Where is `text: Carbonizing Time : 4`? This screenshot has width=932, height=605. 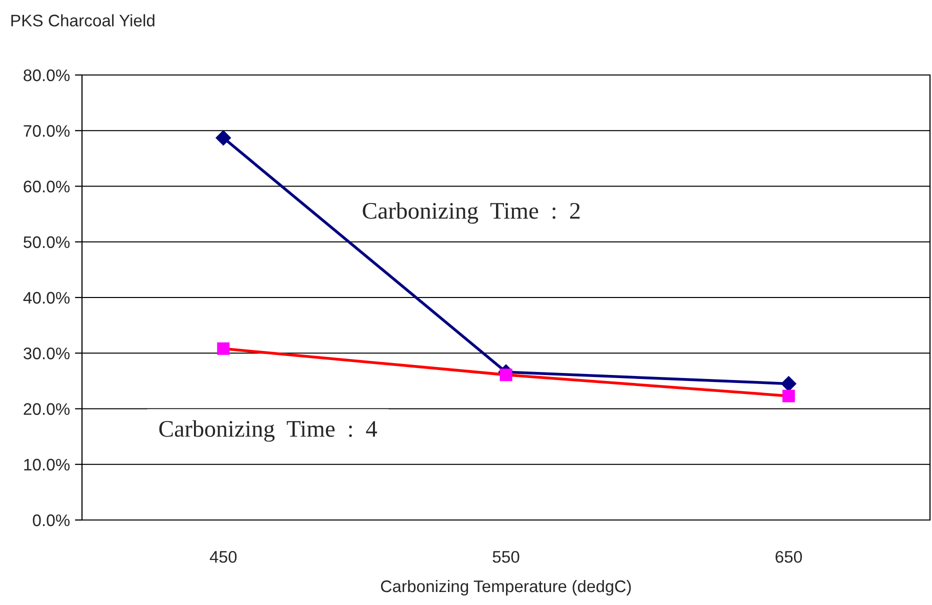
text: Carbonizing Time : 4 is located at coordinates (268, 431).